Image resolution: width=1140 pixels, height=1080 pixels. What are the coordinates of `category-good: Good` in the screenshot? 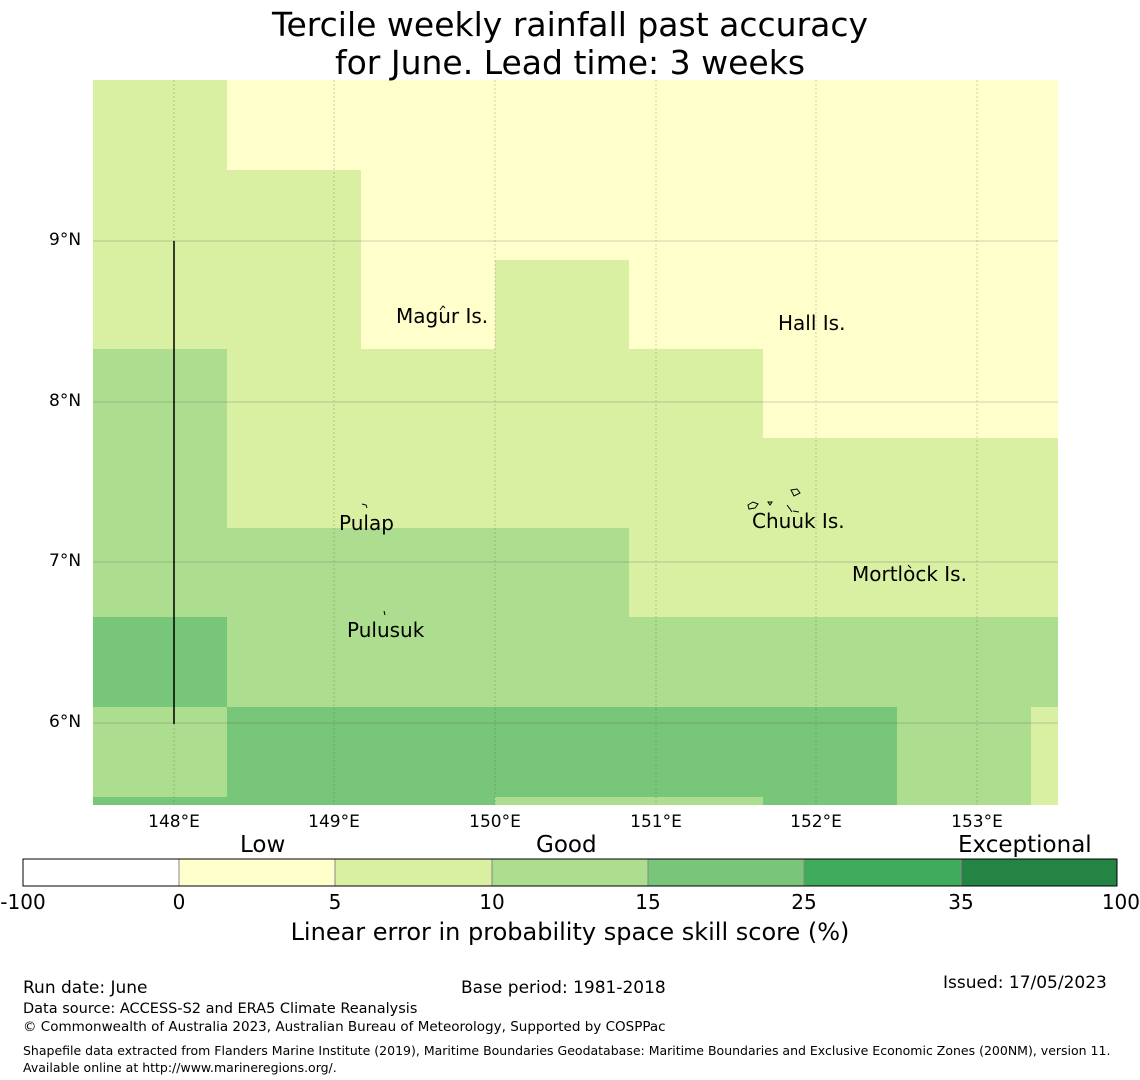 It's located at (566, 845).